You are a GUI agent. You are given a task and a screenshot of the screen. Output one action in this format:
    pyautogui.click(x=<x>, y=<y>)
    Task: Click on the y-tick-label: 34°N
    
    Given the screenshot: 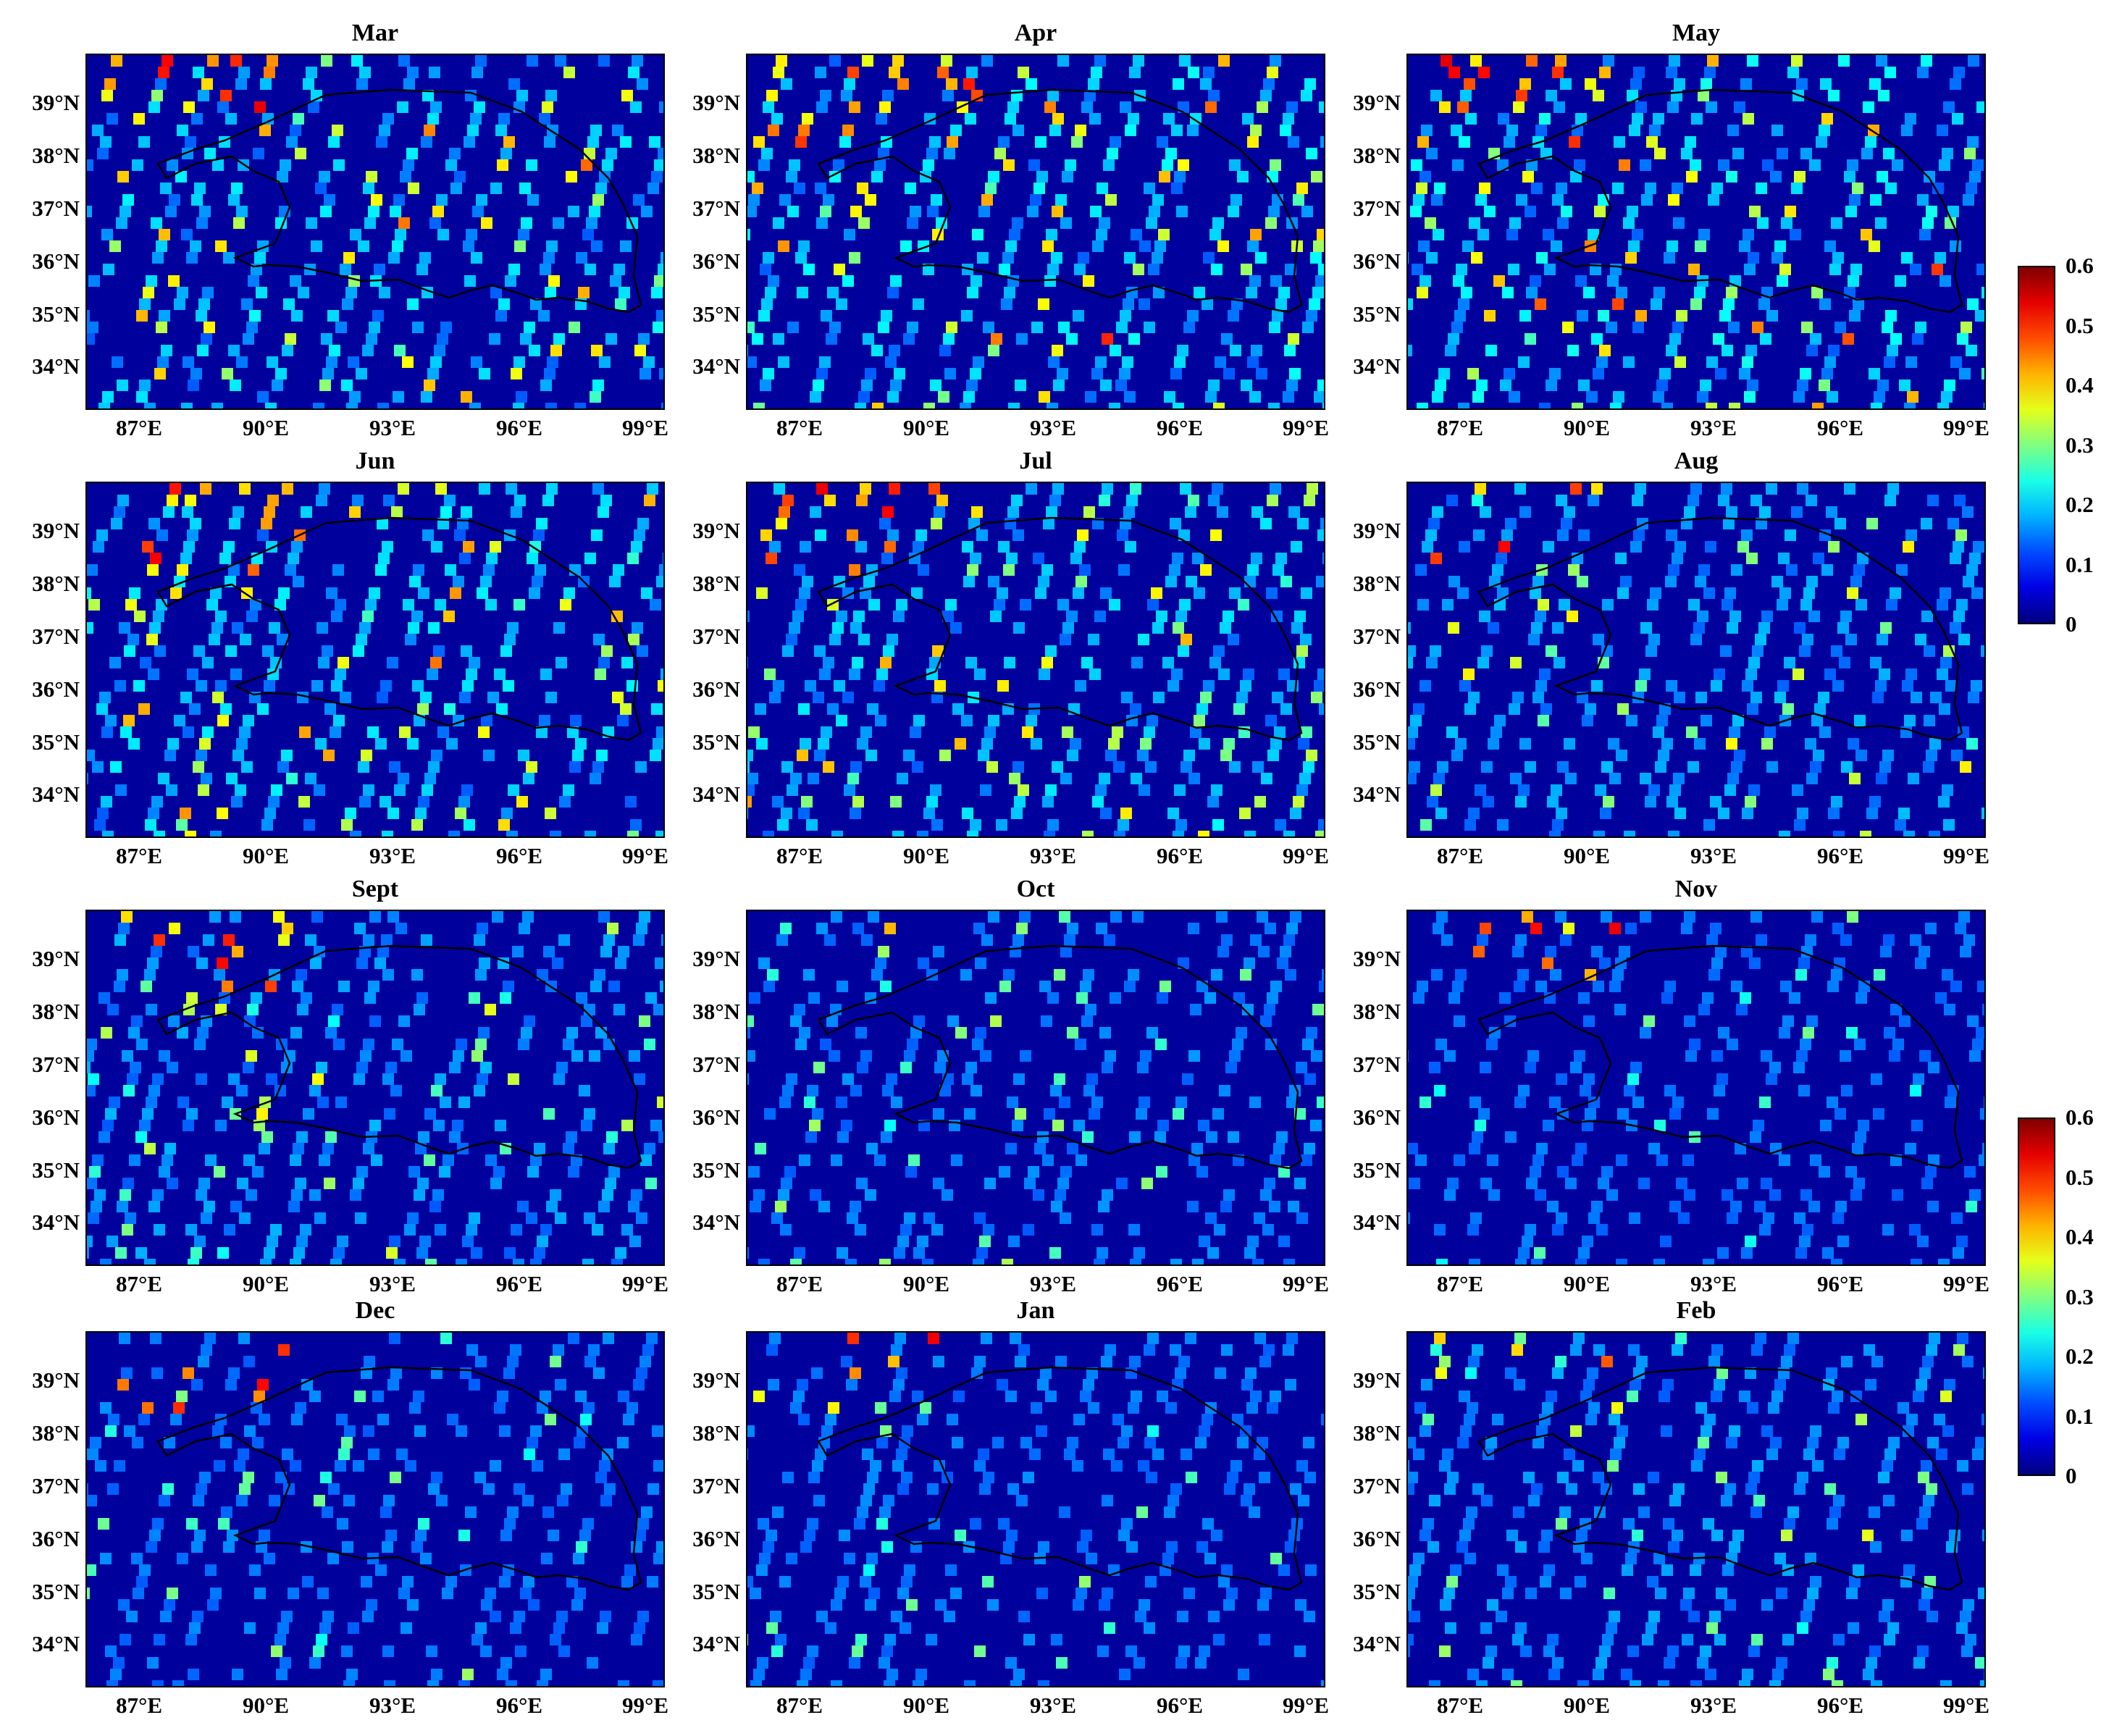 What is the action you would take?
    pyautogui.click(x=56, y=1644)
    